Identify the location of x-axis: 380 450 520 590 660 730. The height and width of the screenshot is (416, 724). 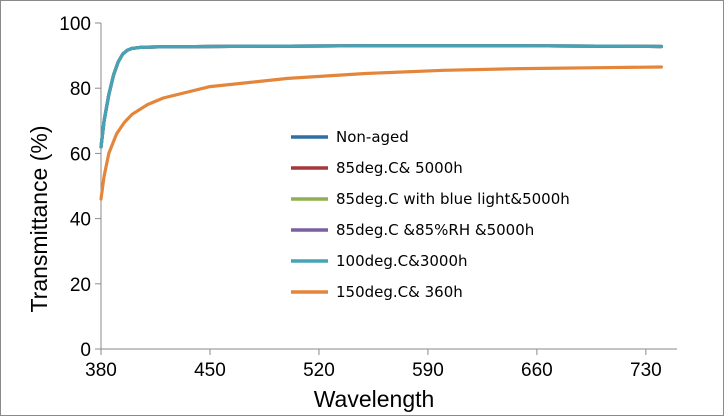
(381, 364).